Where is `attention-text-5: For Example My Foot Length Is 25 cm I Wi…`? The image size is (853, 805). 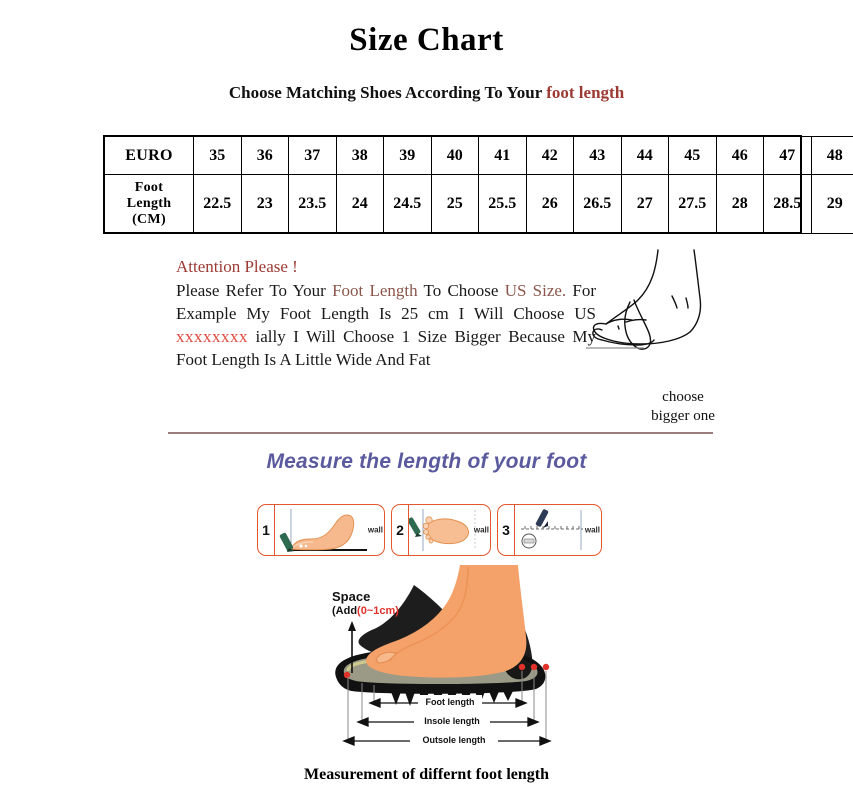
attention-text-5: For Example My Foot Length Is 25 cm I Wi… is located at coordinates (386, 302).